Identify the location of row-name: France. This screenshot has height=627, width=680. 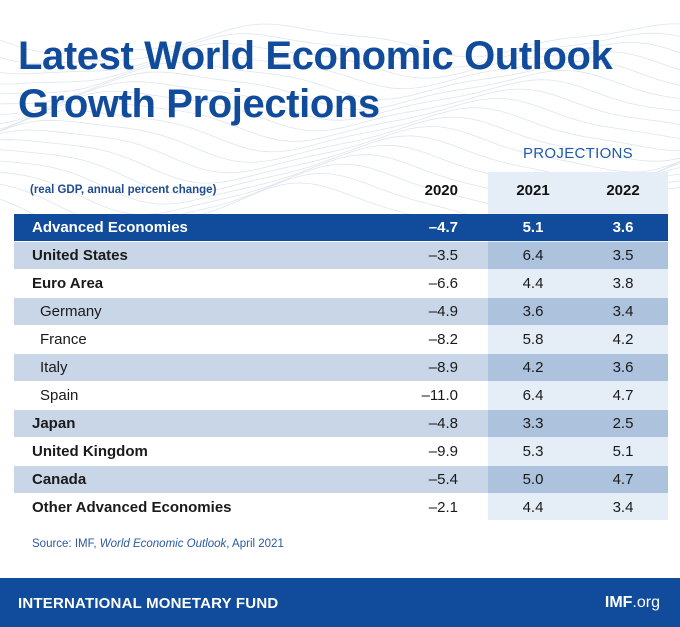
(63, 339).